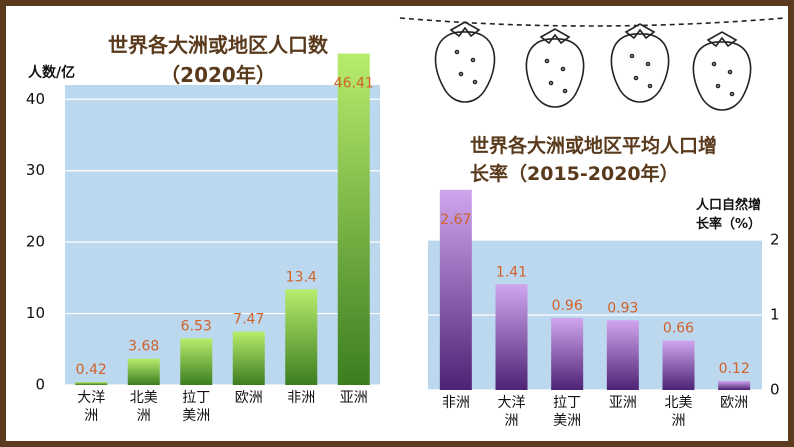  Describe the element at coordinates (678, 329) in the screenshot. I see `value-label: 0.66` at that location.